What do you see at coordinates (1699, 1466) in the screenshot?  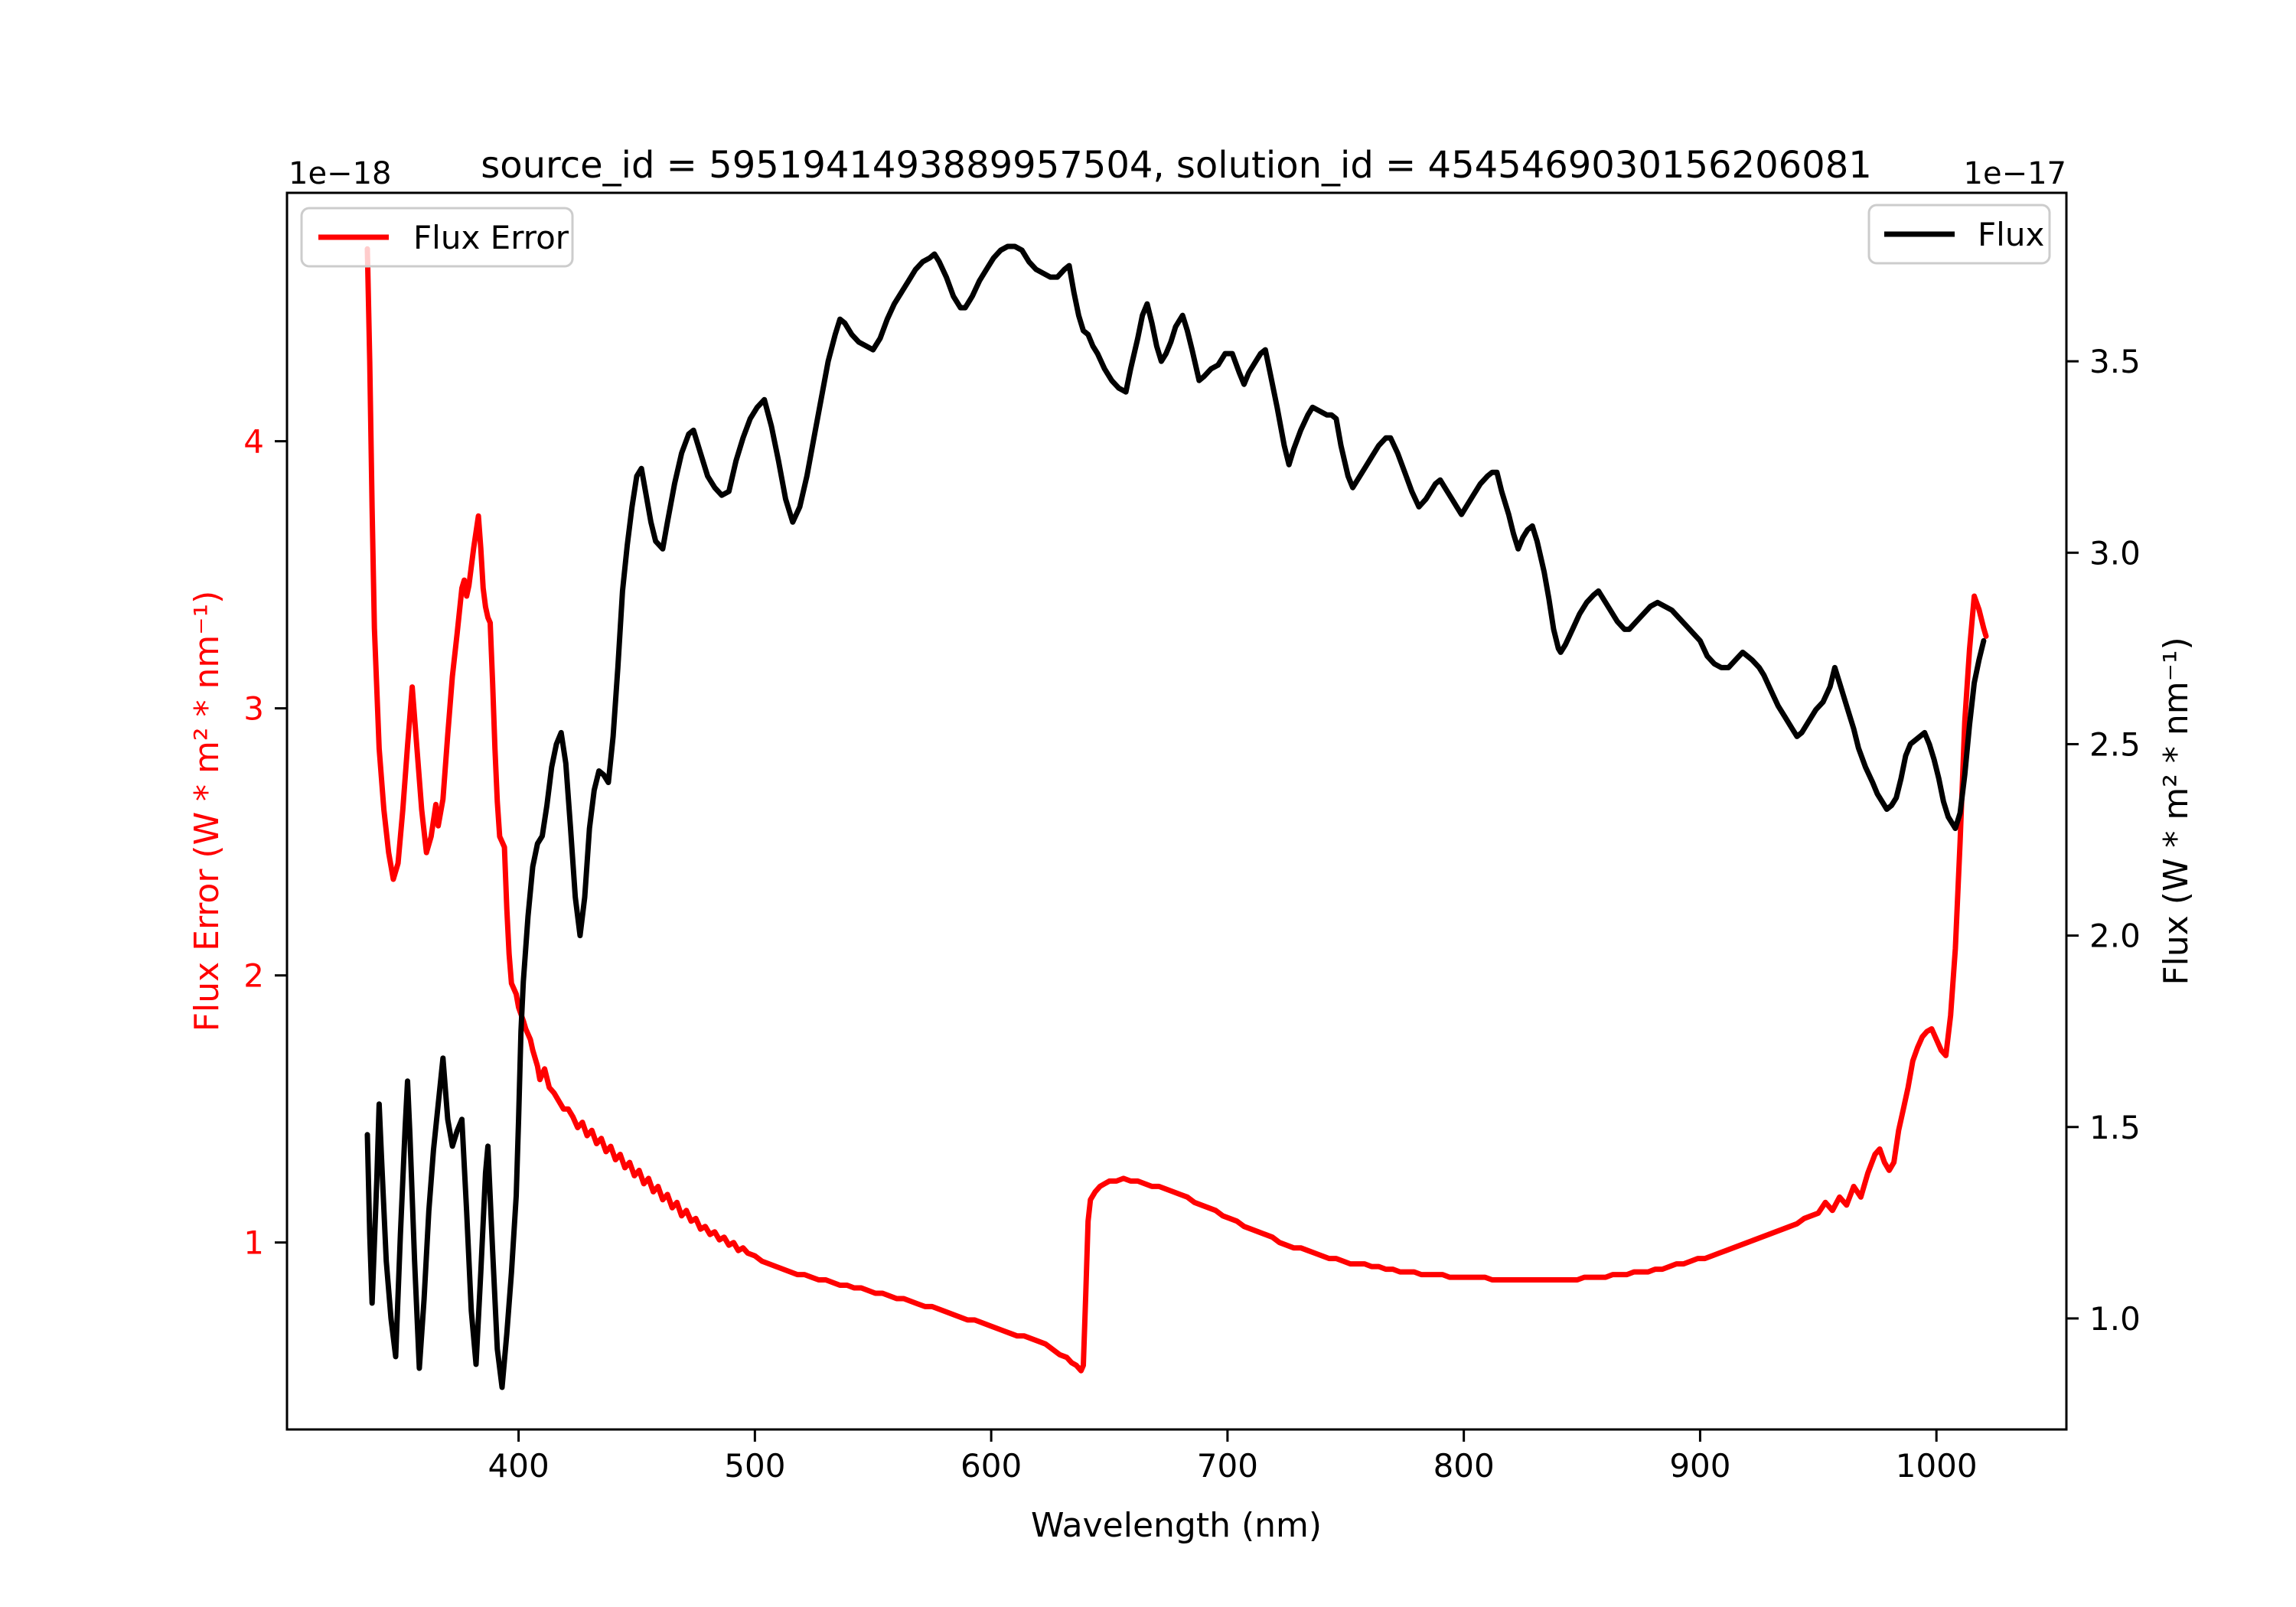 I see `x-tick-label: 900` at bounding box center [1699, 1466].